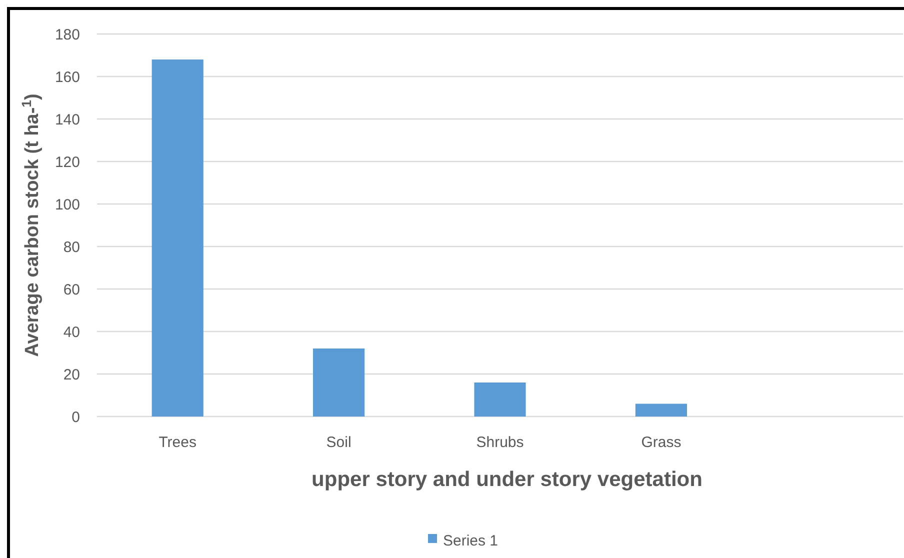  Describe the element at coordinates (500, 442) in the screenshot. I see `x-tick-label: Shrubs` at that location.